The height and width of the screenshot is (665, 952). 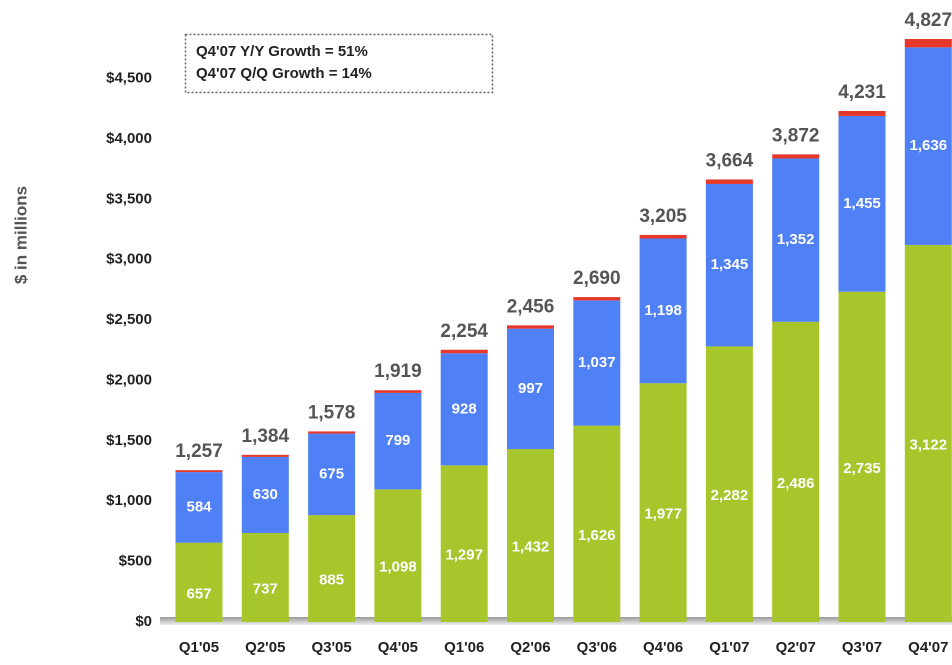 I want to click on total-label: 3,205, so click(x=663, y=216).